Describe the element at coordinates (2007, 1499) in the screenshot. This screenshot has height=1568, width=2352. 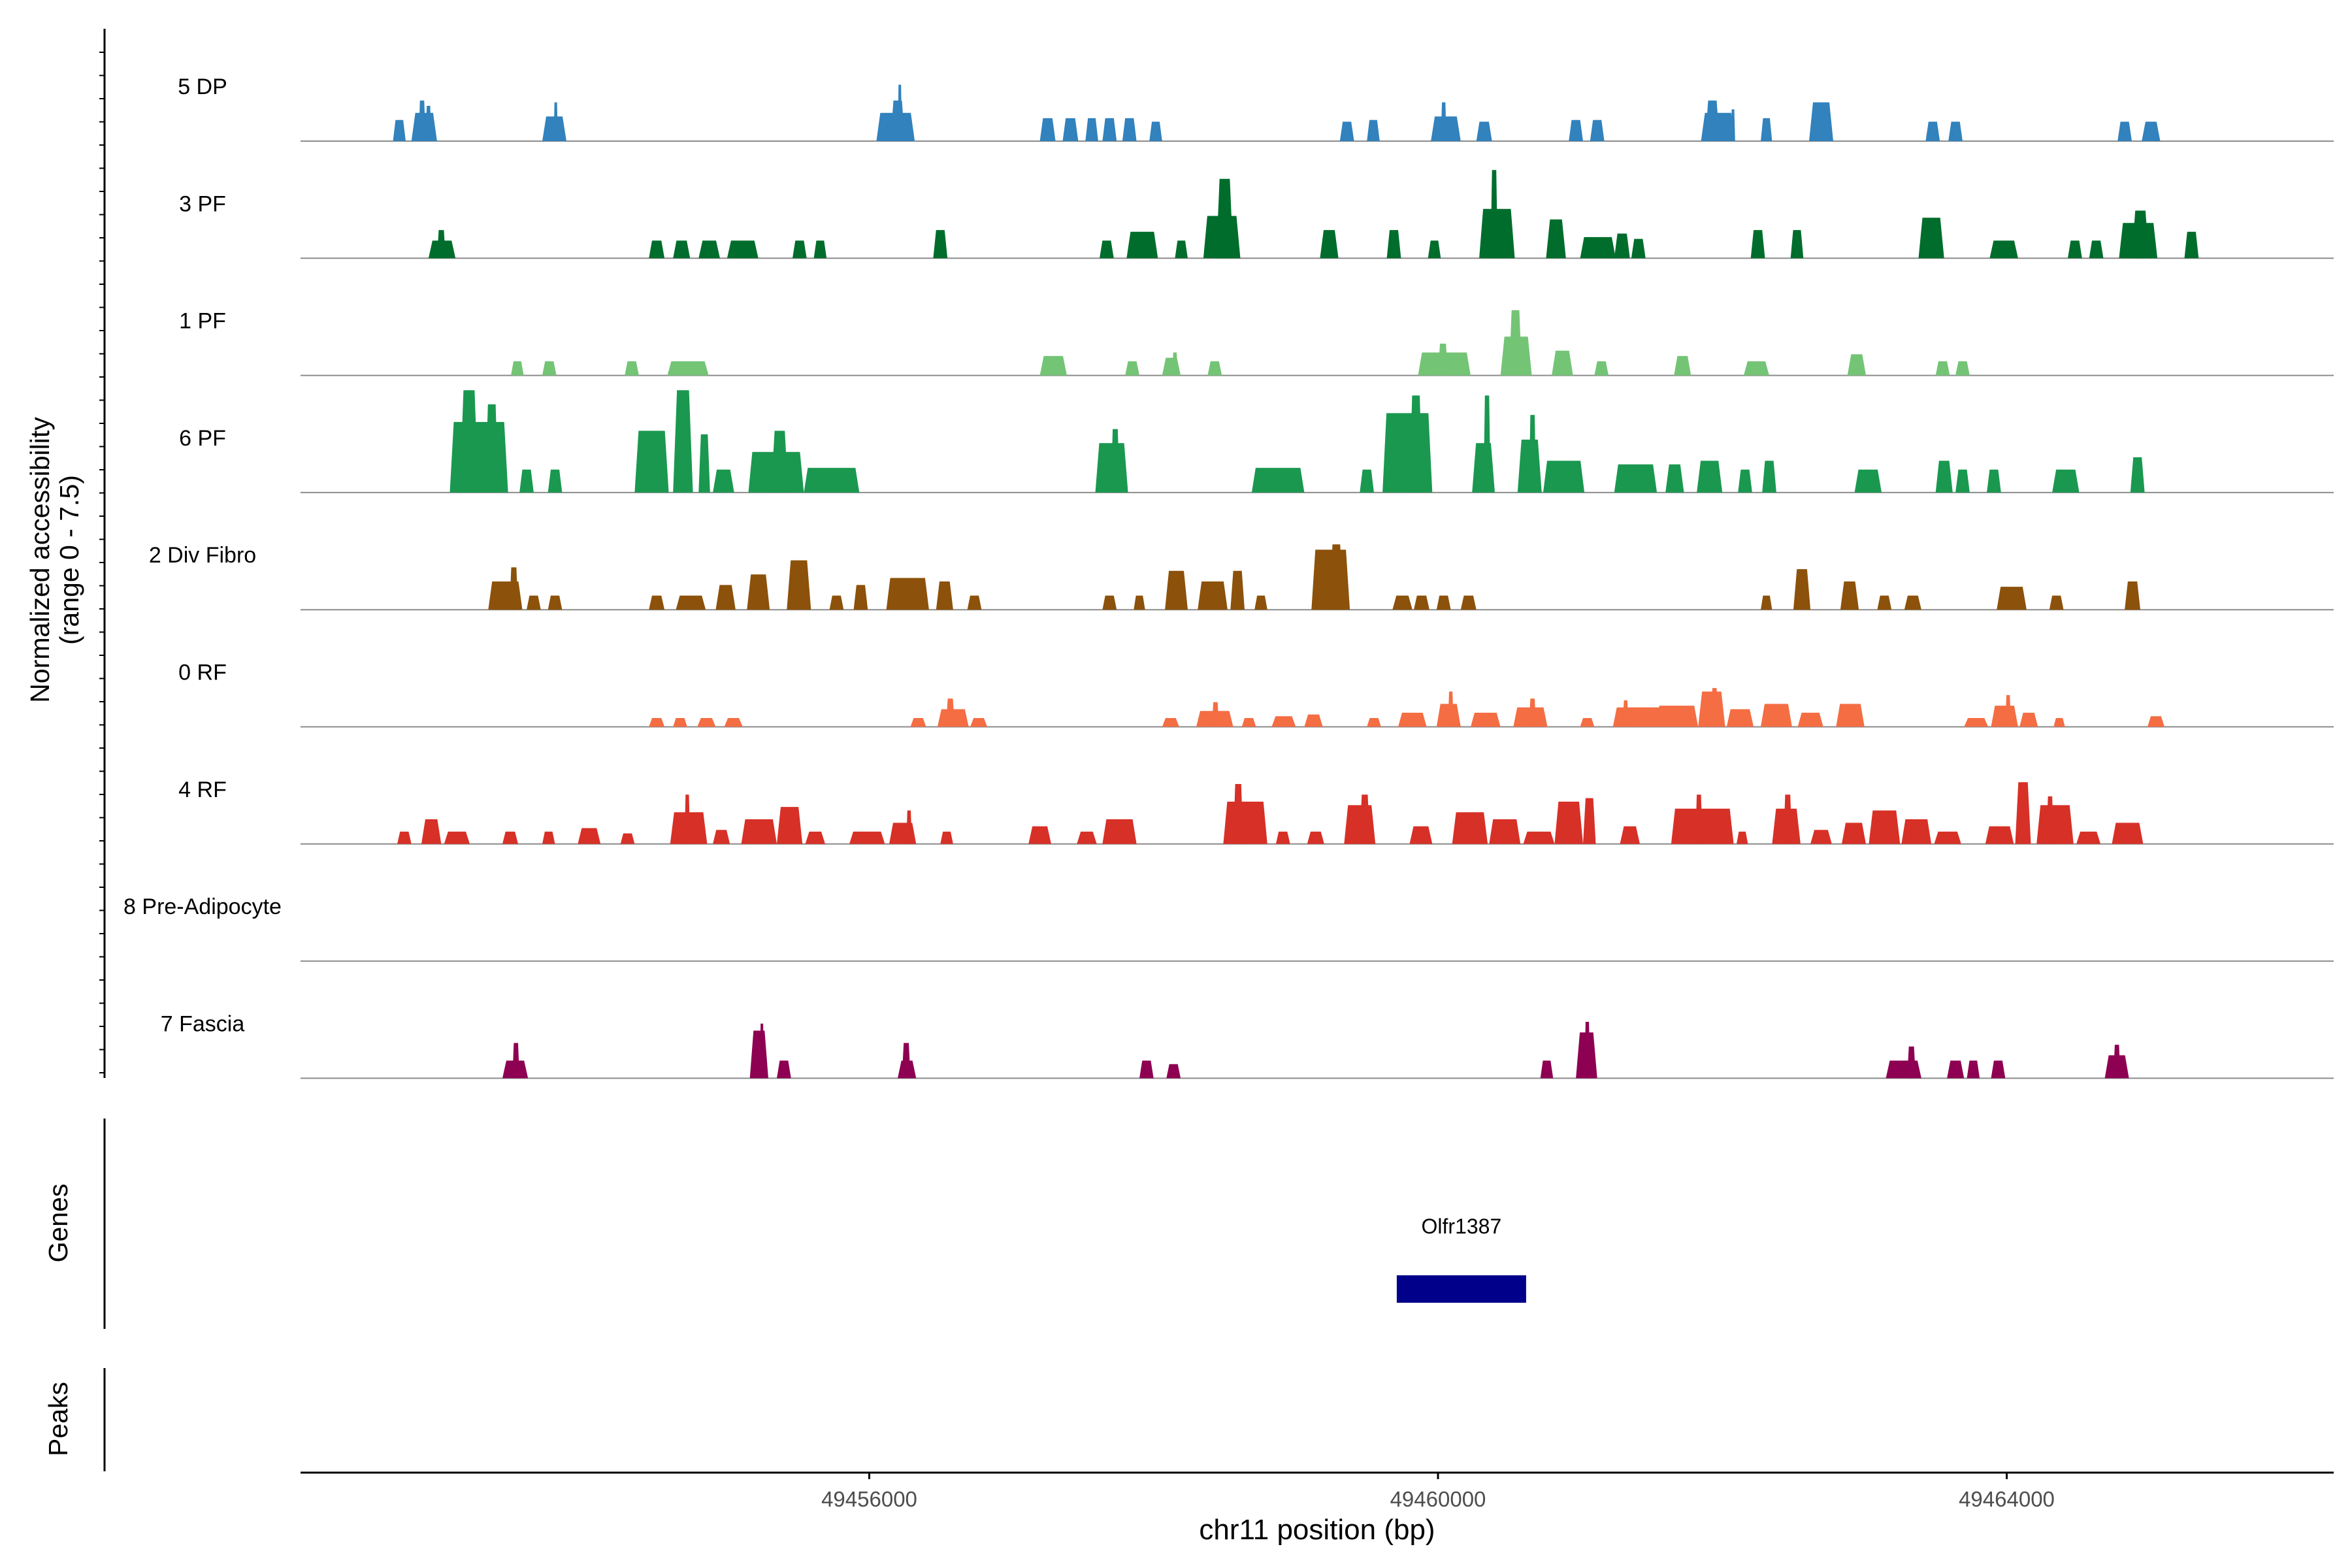
I see `x-tick-label: 49464000` at that location.